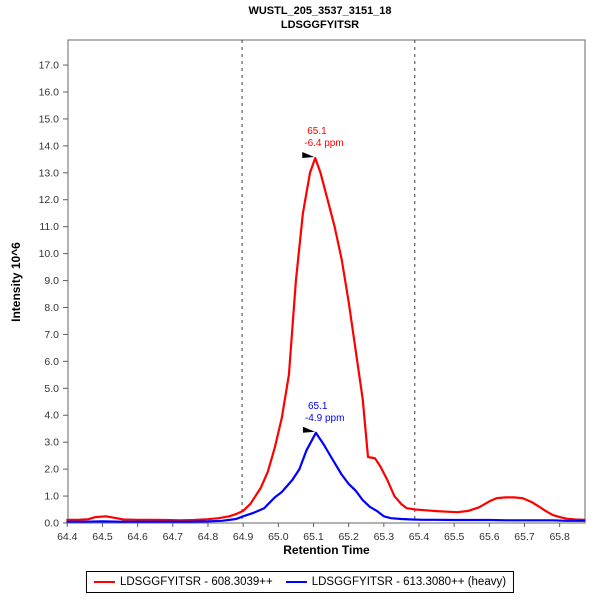 This screenshot has width=600, height=600. What do you see at coordinates (323, 143) in the screenshot?
I see `svg-text: -6.4 ppm` at bounding box center [323, 143].